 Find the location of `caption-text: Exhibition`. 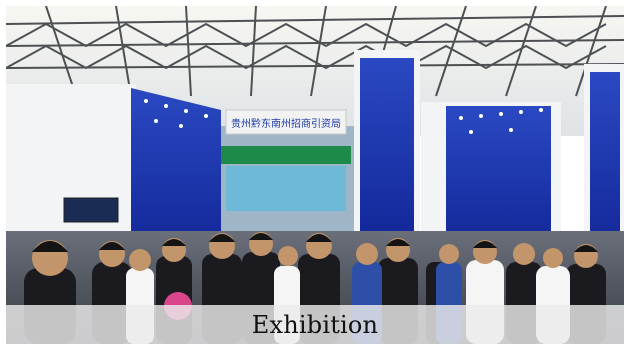

caption-text: Exhibition is located at coordinates (315, 324).